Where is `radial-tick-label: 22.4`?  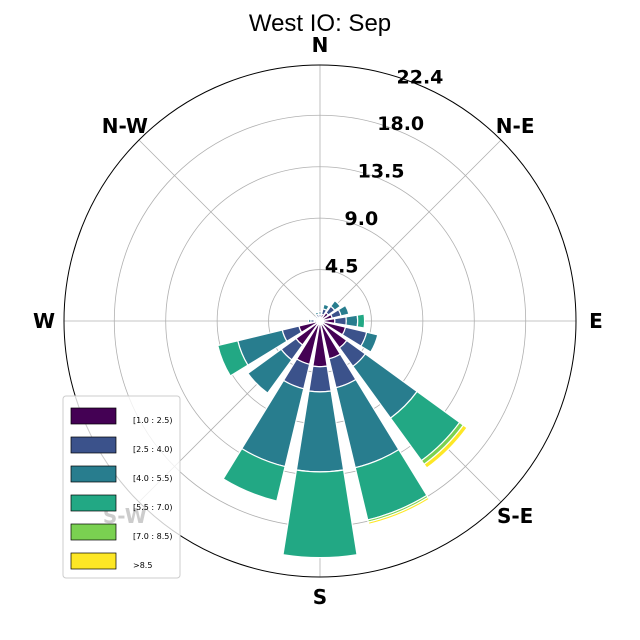 radial-tick-label: 22.4 is located at coordinates (420, 77).